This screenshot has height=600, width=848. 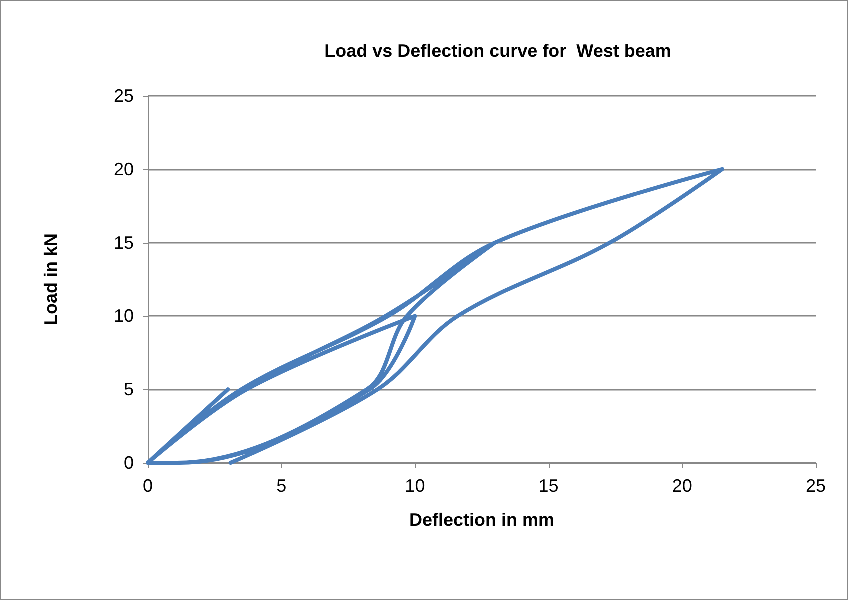 I want to click on x-tick-label: 0, so click(x=148, y=486).